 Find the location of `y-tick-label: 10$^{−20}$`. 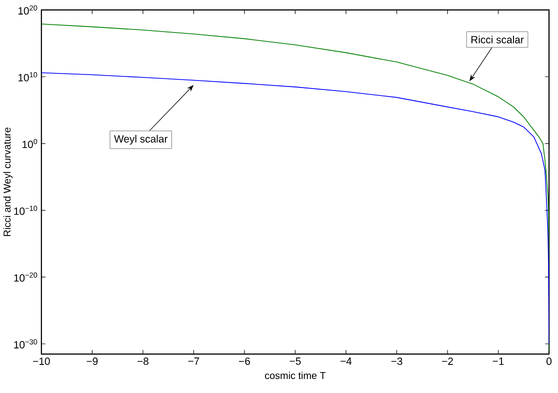

y-tick-label: 10$^{−20}$ is located at coordinates (26, 277).